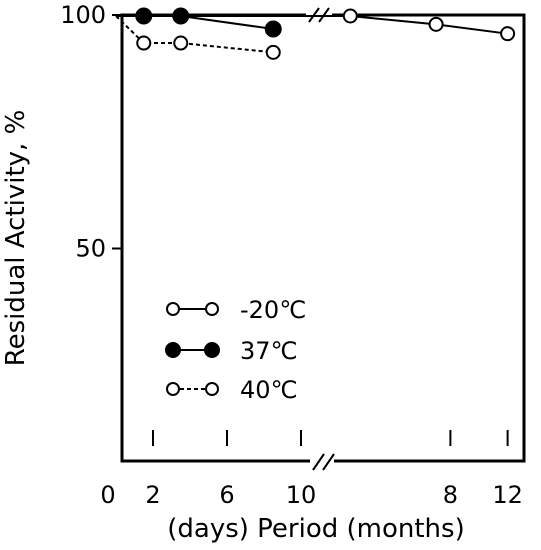  Describe the element at coordinates (507, 495) in the screenshot. I see `x-tick-label: 12` at that location.